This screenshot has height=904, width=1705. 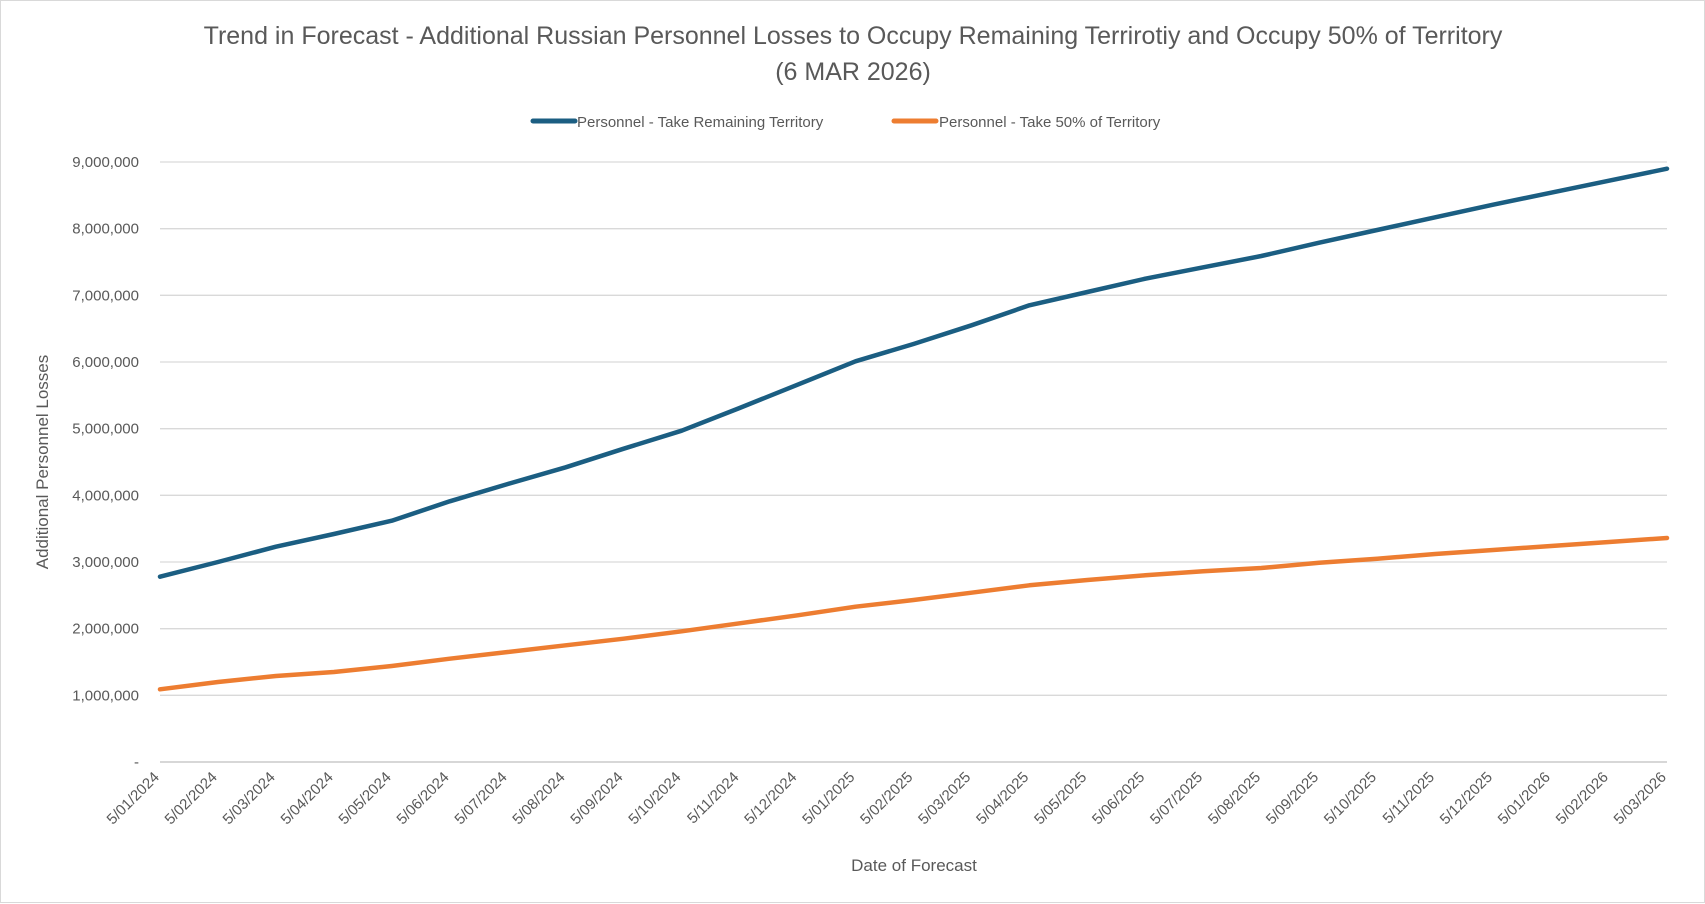 I want to click on x-tick-label: 5/01/2025, so click(x=828, y=798).